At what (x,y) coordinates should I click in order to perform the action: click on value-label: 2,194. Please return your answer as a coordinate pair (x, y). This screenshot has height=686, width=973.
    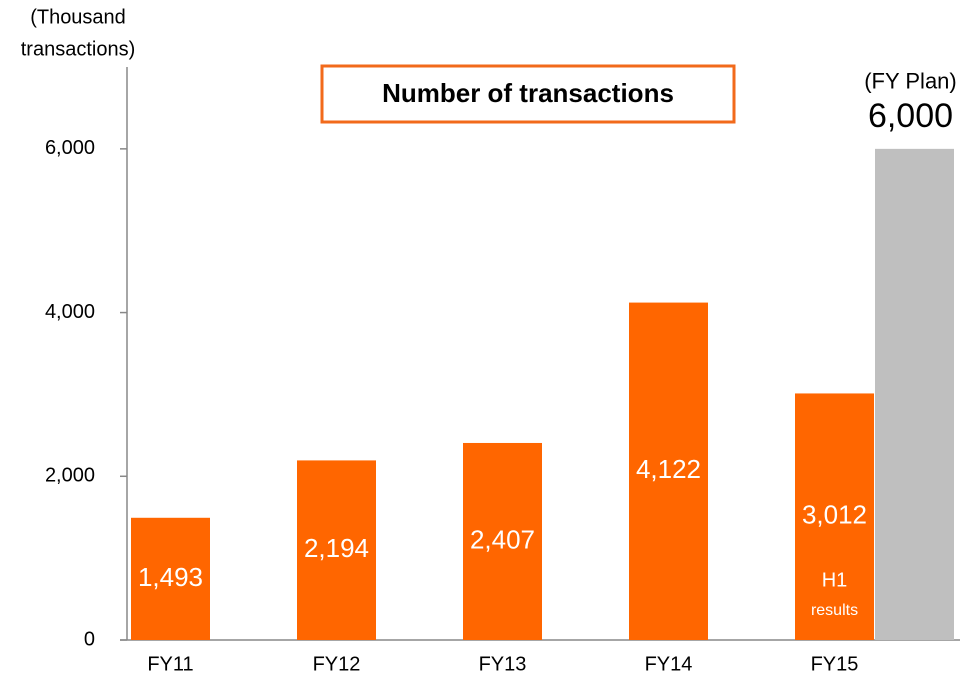
    Looking at the image, I should click on (336, 548).